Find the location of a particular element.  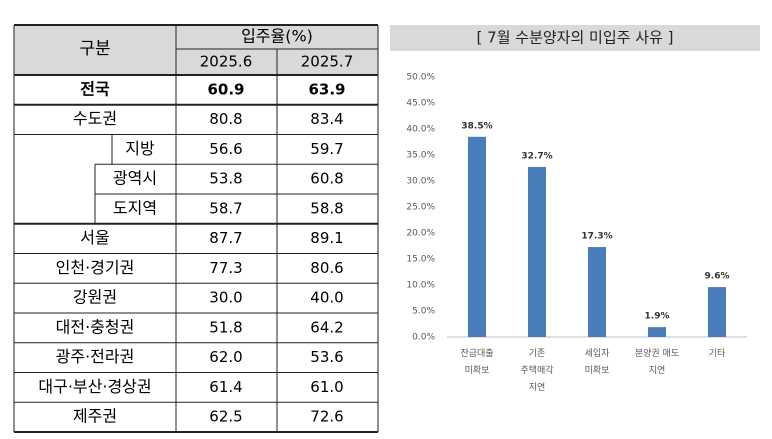

y-tick-label: 20.0% is located at coordinates (420, 234).